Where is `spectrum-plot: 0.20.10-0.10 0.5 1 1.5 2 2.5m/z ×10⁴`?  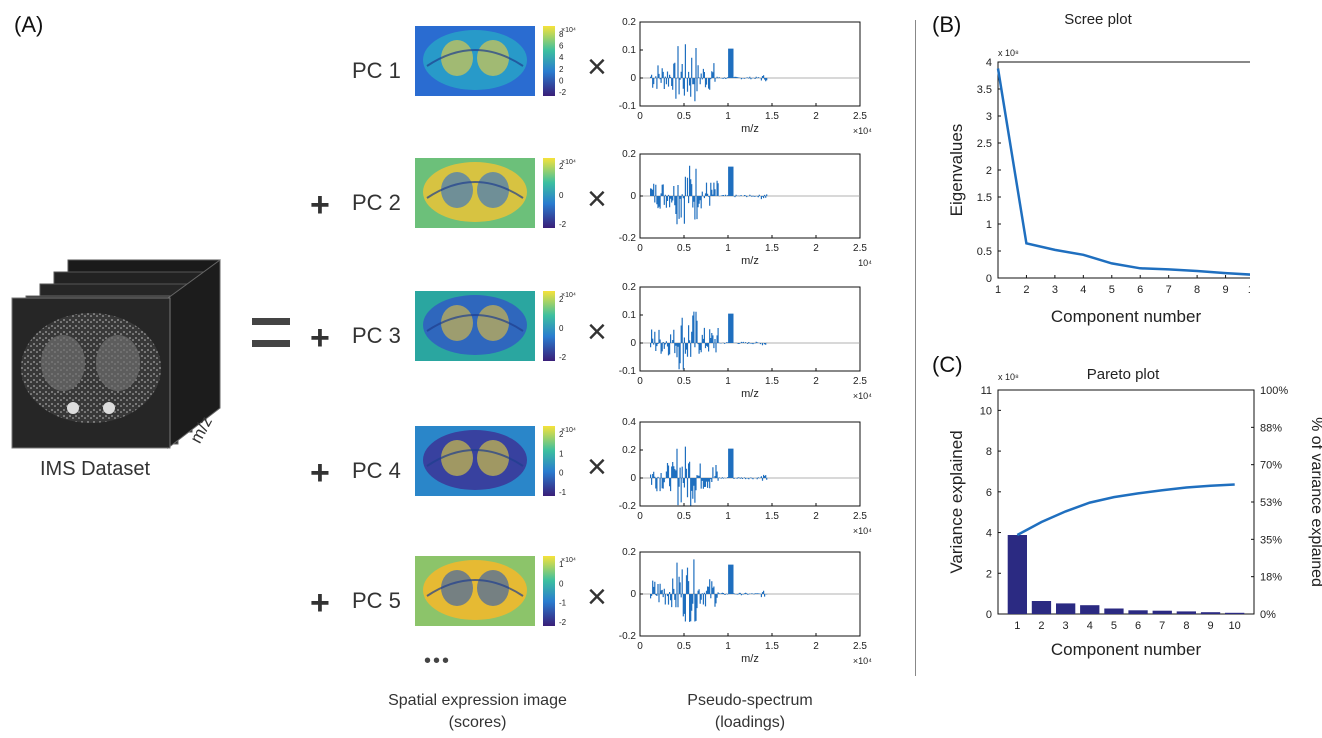
spectrum-plot: 0.20.10-0.10 0.5 1 1.5 2 2.5m/z ×10⁴ is located at coordinates (745, 341).